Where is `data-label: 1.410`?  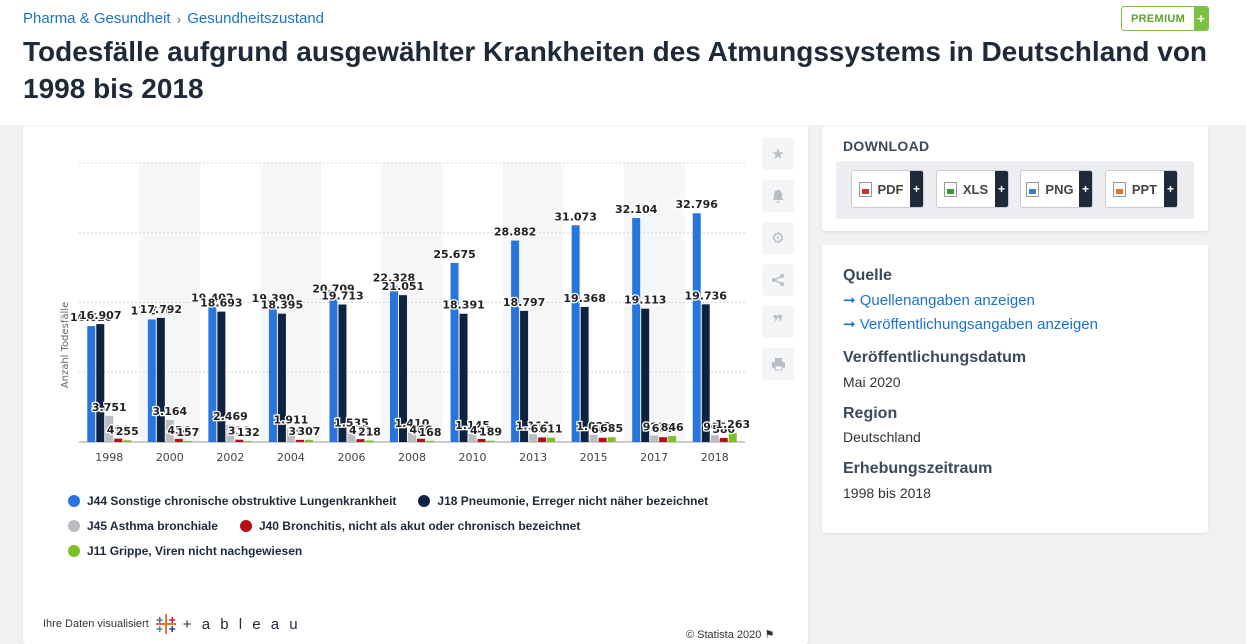
data-label: 1.410 is located at coordinates (412, 423).